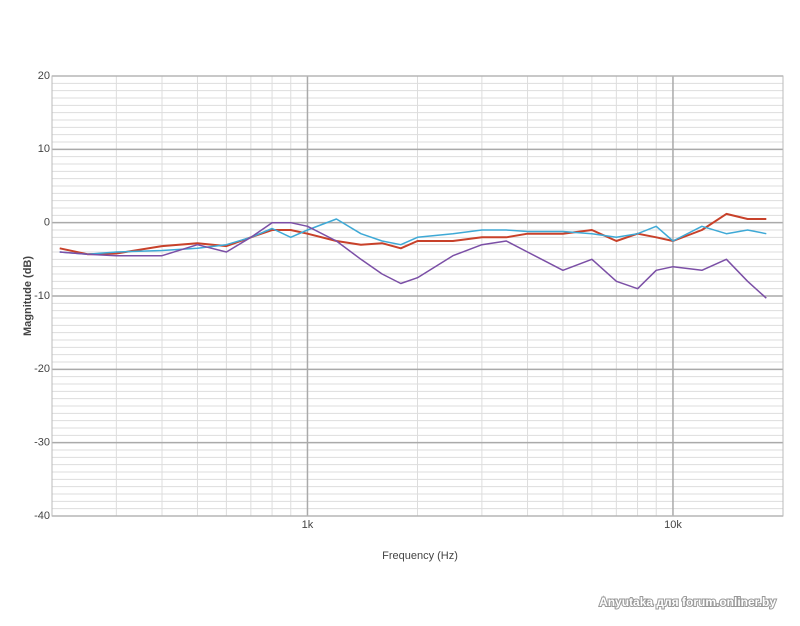 Image resolution: width=800 pixels, height=626 pixels. Describe the element at coordinates (42, 369) in the screenshot. I see `y-tick-label: -20` at that location.